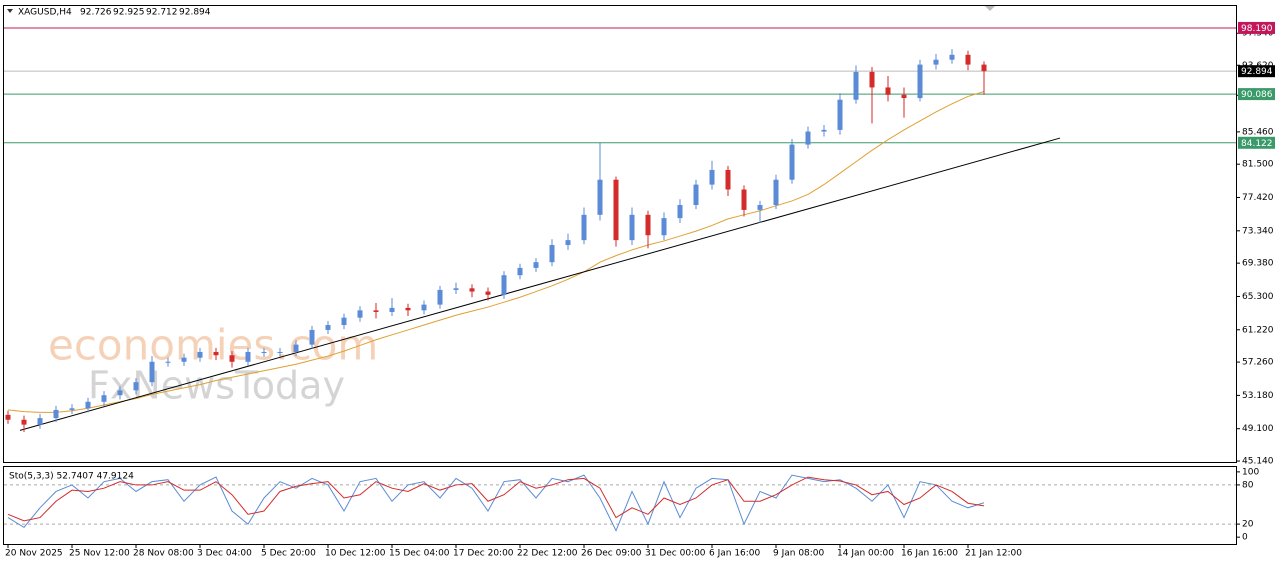 The height and width of the screenshot is (567, 1280). Describe the element at coordinates (1258, 231) in the screenshot. I see `y-tick-label: 73.340` at that location.